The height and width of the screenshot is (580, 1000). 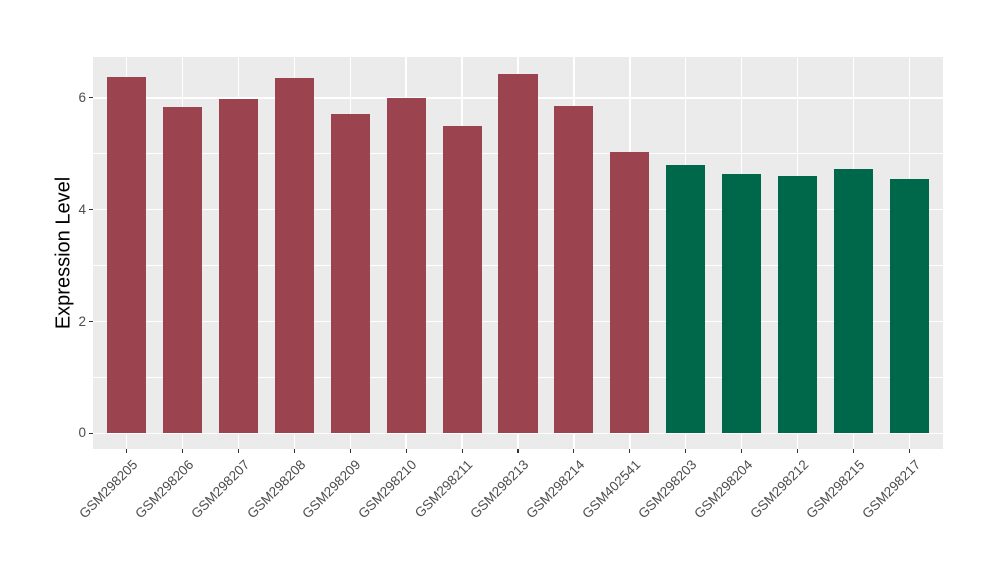 What do you see at coordinates (779, 489) in the screenshot?
I see `x-tick-label: GSM298212` at bounding box center [779, 489].